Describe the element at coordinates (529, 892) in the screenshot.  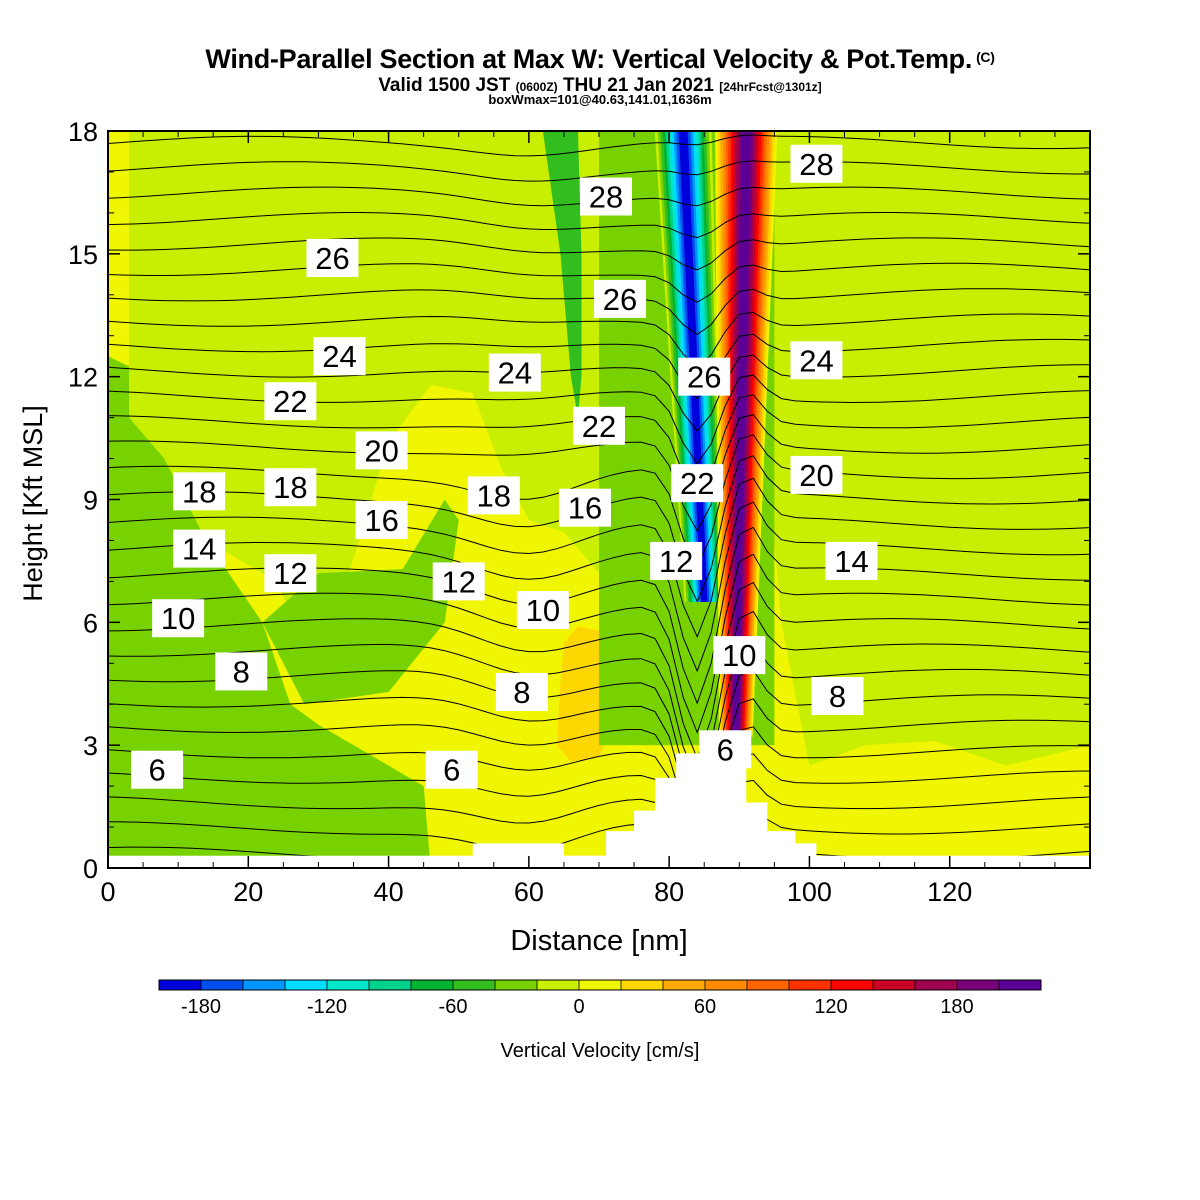
I see `x-tick-label: 60` at that location.